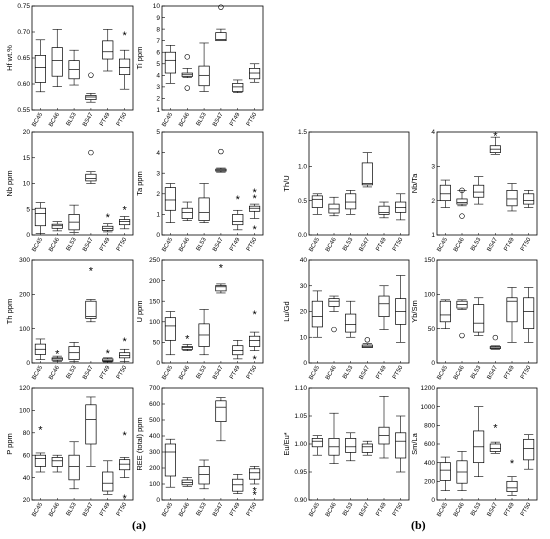 The image size is (550, 539). I want to click on y-tick-label: 40, so click(304, 260).